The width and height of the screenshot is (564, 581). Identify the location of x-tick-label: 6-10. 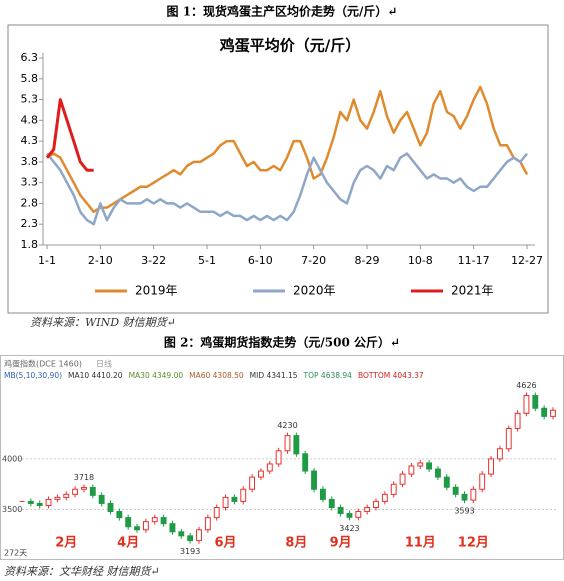
(260, 260).